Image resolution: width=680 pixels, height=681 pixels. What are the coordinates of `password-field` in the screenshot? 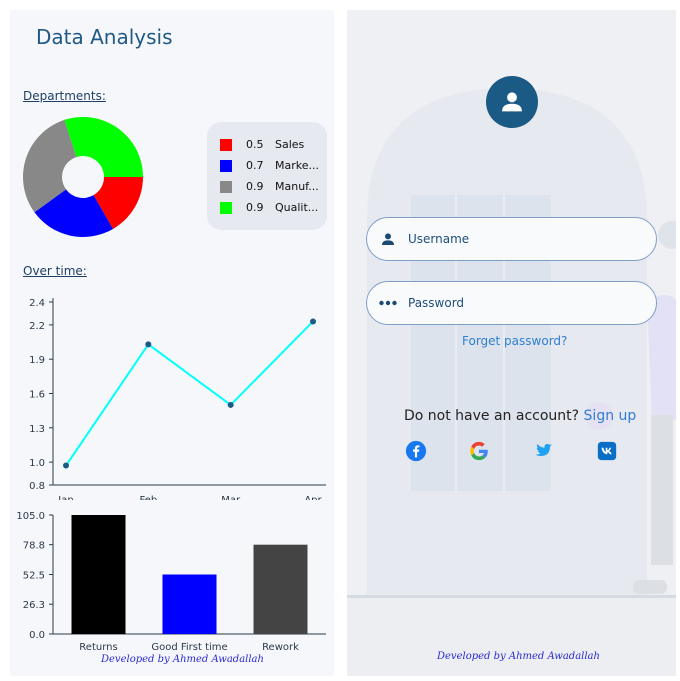 It's located at (511, 303).